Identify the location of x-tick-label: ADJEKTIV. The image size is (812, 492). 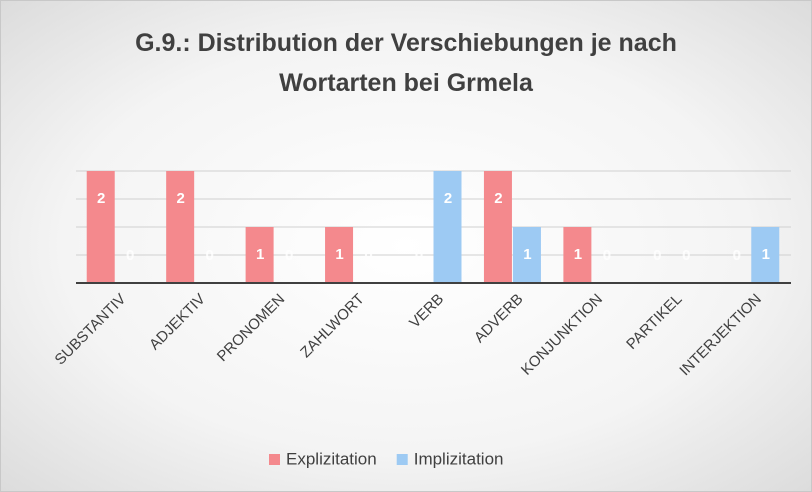
(177, 322).